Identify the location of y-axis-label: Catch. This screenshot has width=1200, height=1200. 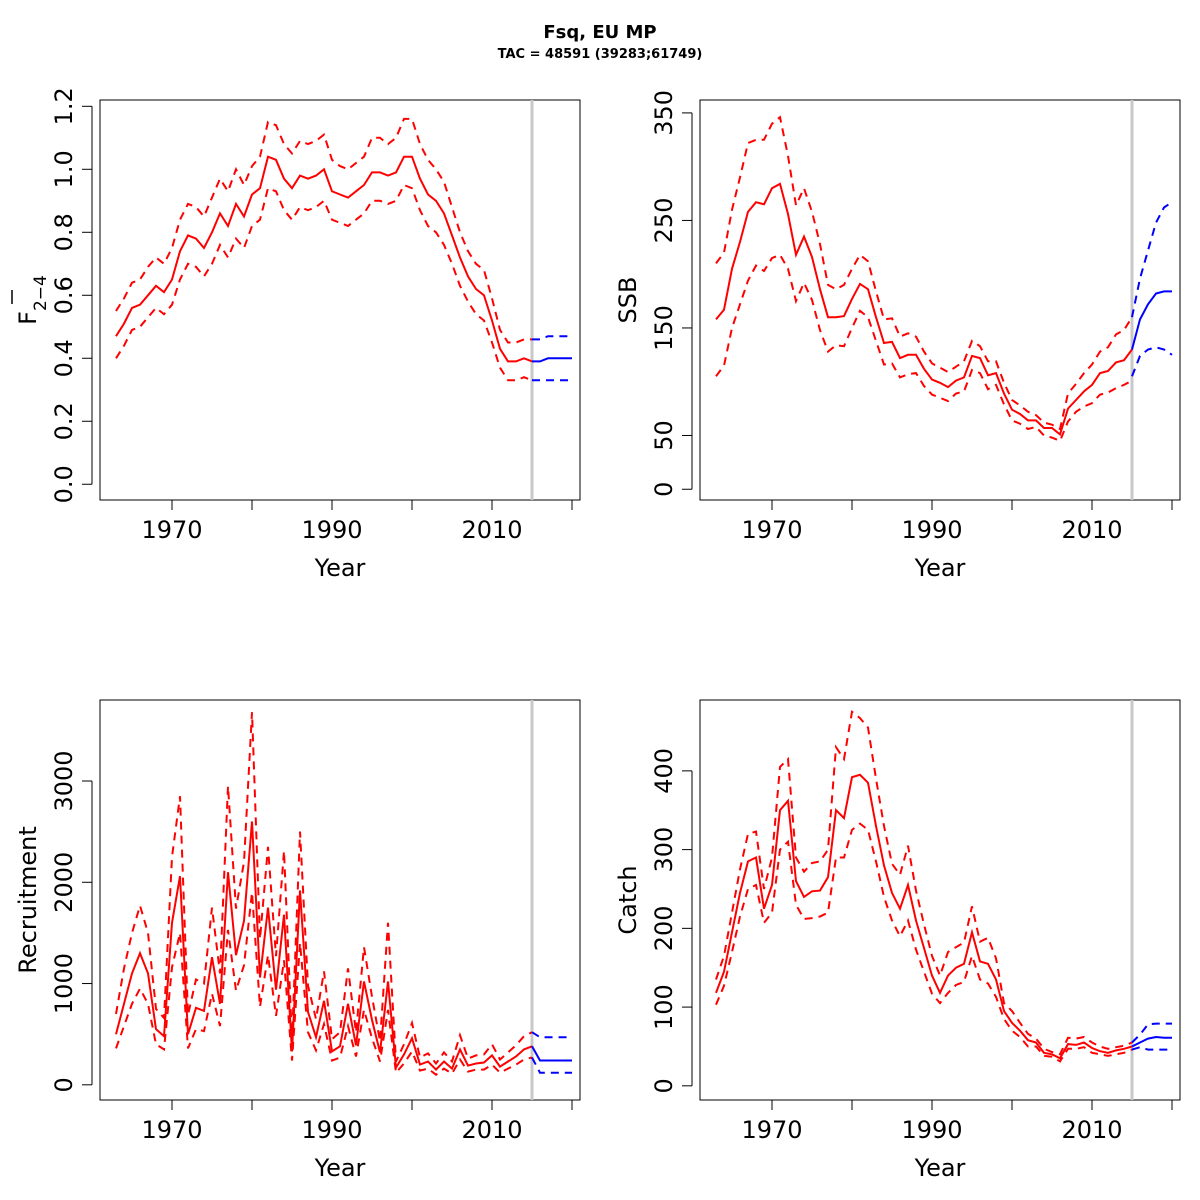
(628, 899).